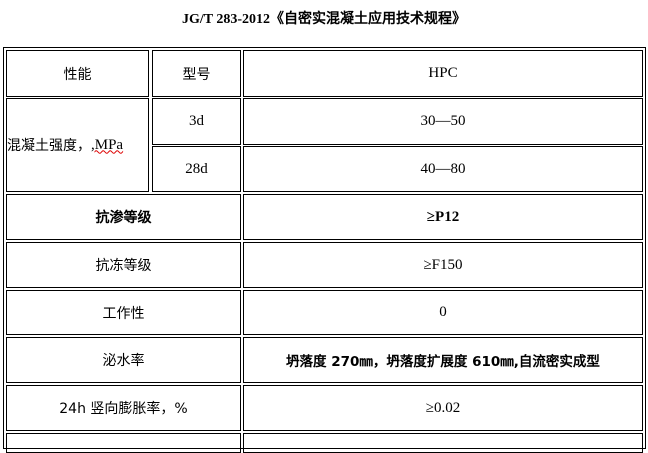 This screenshot has width=648, height=453. What do you see at coordinates (123, 312) in the screenshot?
I see `workability-label: 工作性` at bounding box center [123, 312].